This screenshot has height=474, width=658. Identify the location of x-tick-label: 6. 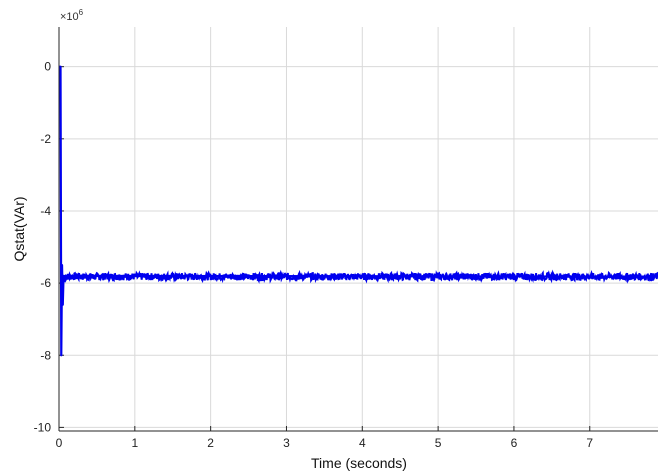
(514, 443).